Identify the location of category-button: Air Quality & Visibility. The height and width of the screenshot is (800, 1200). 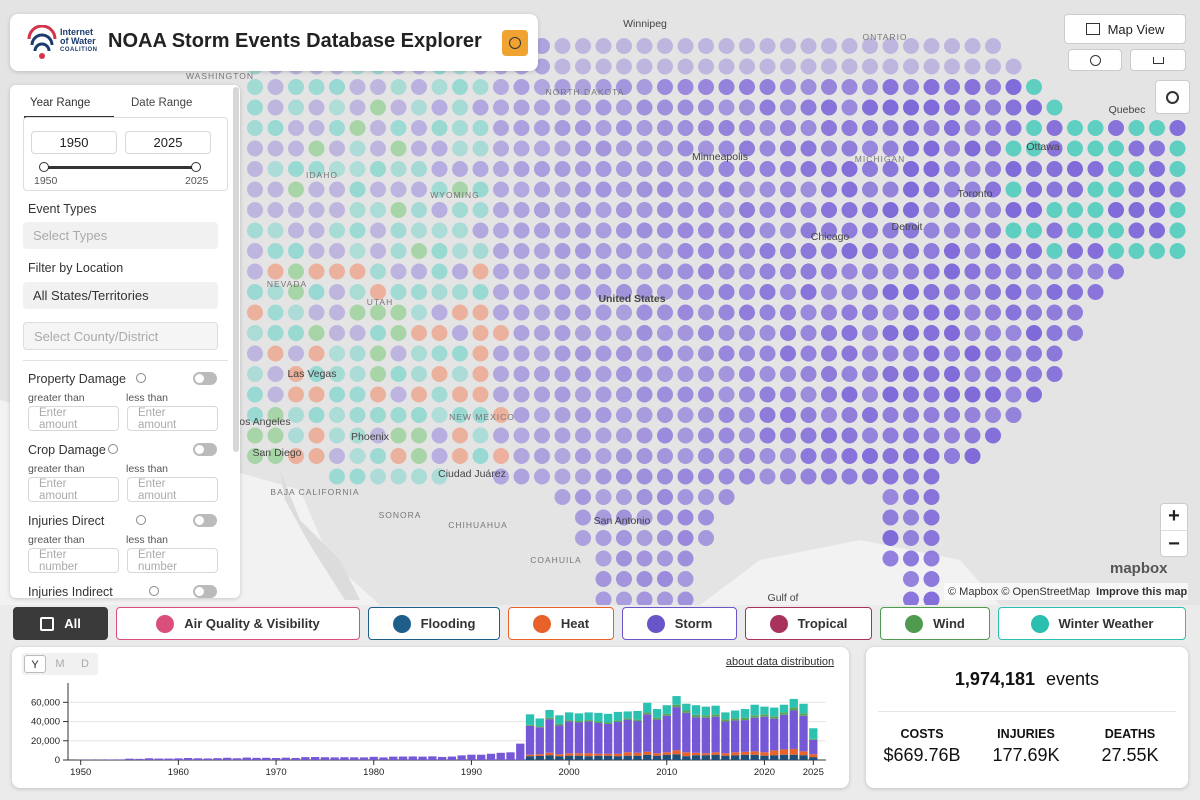
(238, 623).